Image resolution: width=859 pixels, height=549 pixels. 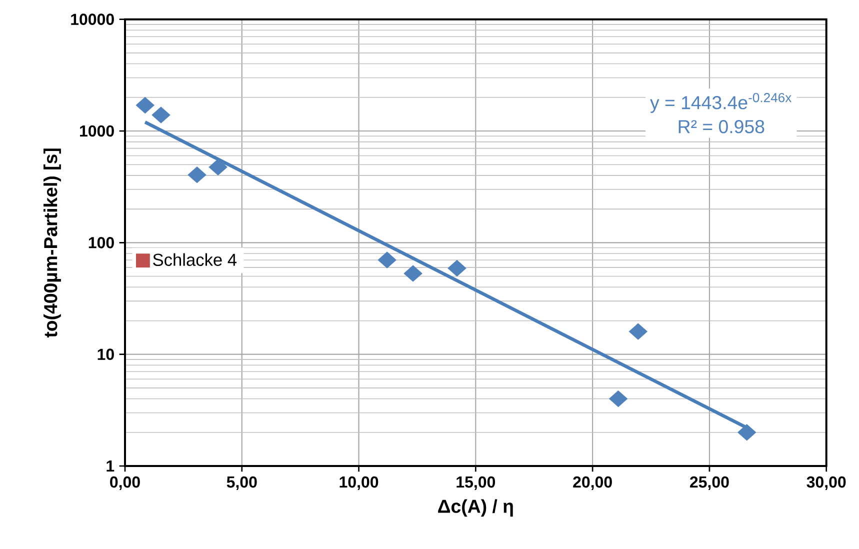 I want to click on y-tick-label: 1, so click(x=110, y=466).